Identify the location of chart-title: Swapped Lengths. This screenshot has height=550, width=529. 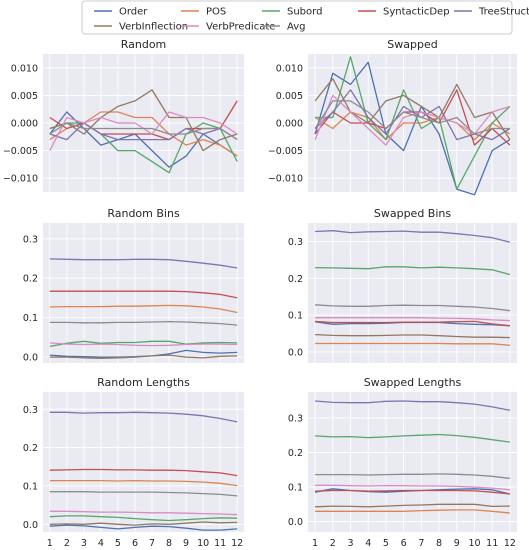
(413, 382).